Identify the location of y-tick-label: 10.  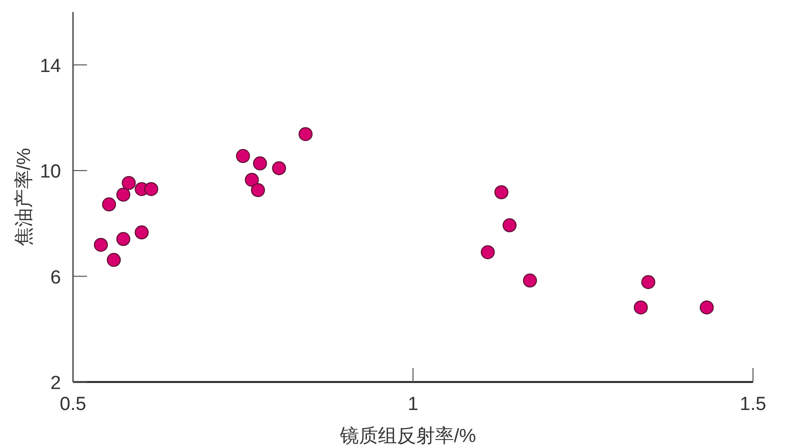
(50, 172).